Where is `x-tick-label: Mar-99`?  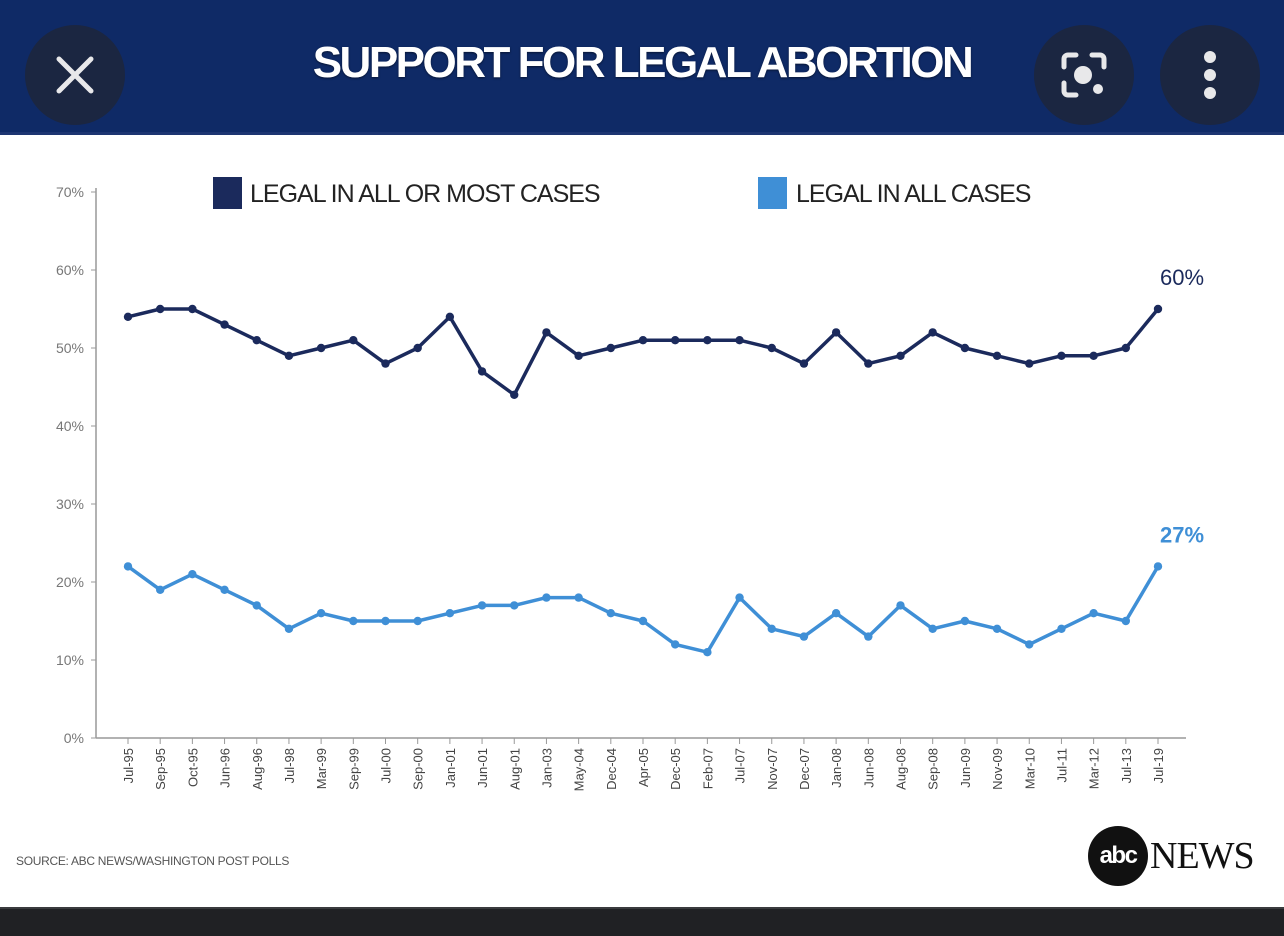
x-tick-label: Mar-99 is located at coordinates (321, 768).